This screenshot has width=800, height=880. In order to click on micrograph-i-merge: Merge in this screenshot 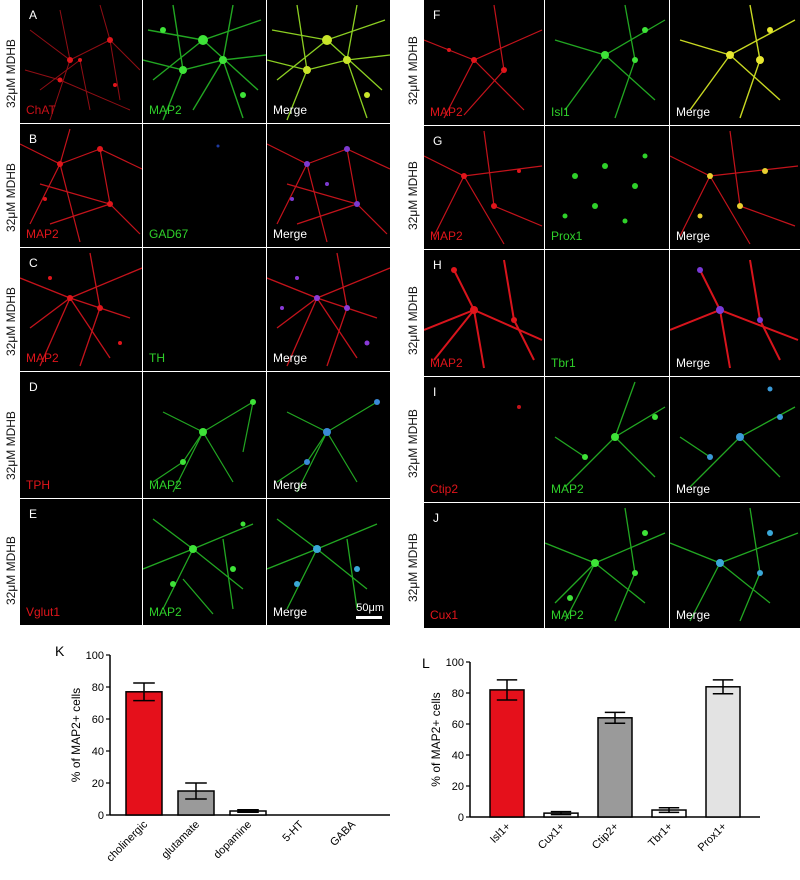, I will do `click(735, 439)`.